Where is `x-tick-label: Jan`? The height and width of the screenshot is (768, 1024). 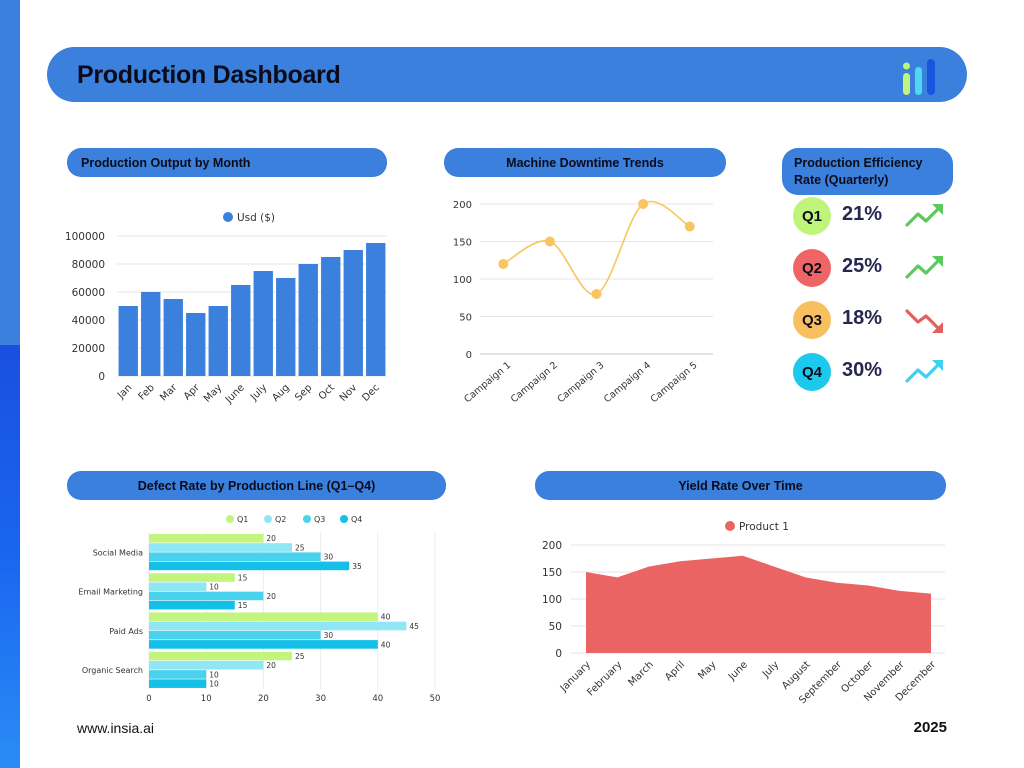
x-tick-label: Jan is located at coordinates (124, 391).